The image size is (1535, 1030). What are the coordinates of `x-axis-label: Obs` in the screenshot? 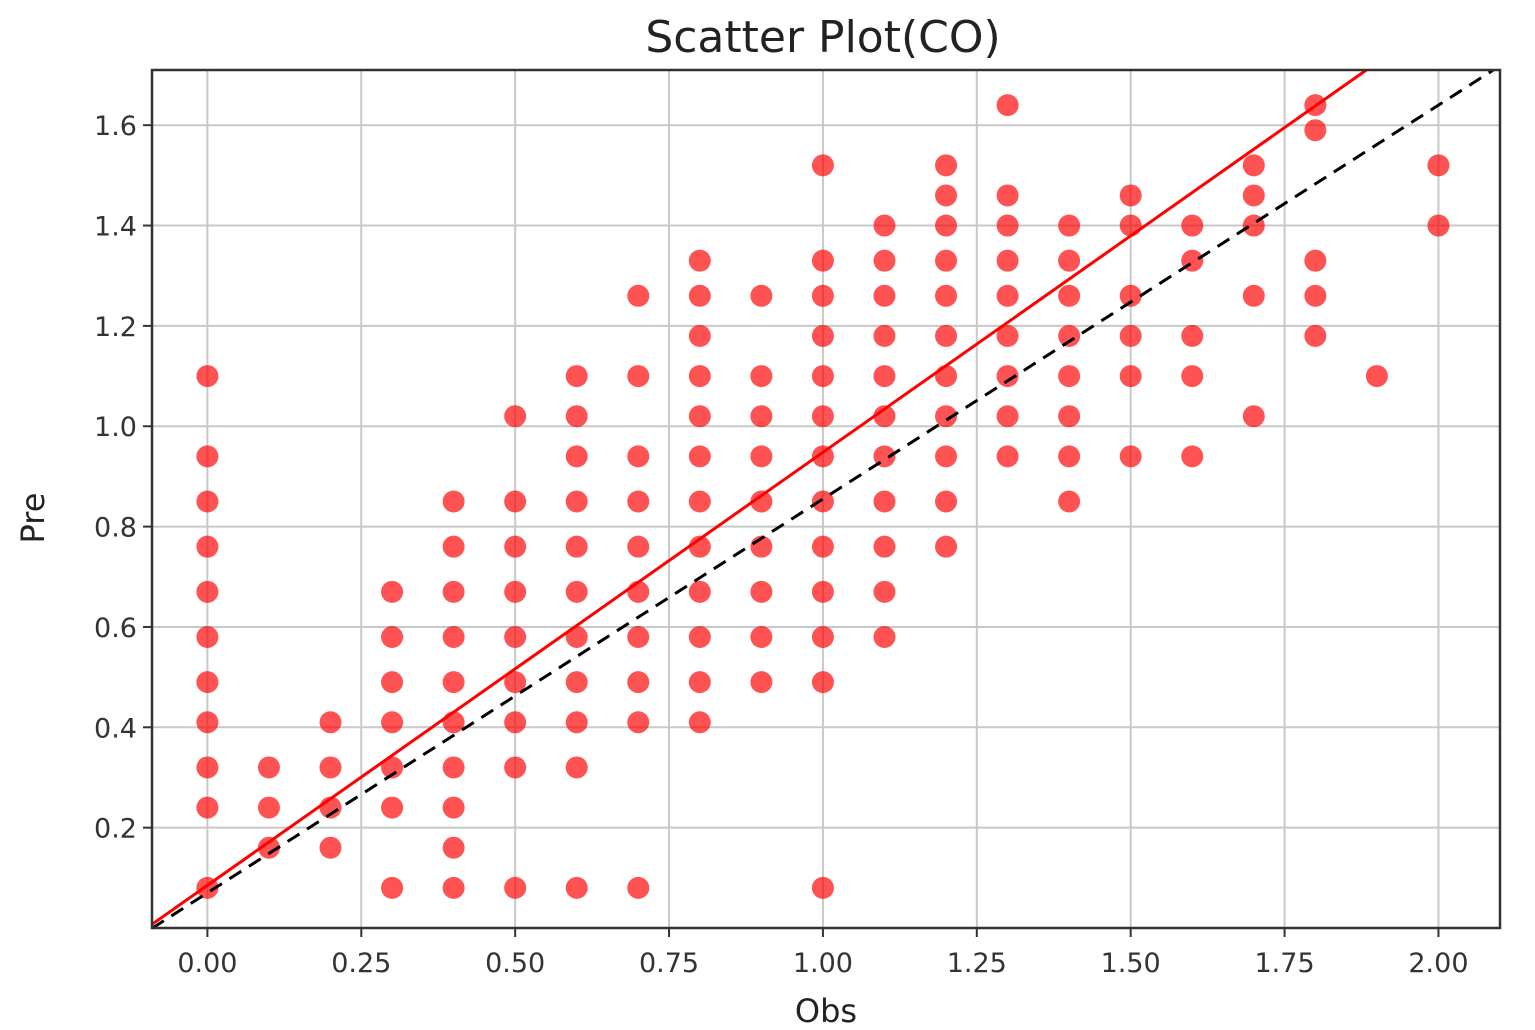 It's located at (826, 1011).